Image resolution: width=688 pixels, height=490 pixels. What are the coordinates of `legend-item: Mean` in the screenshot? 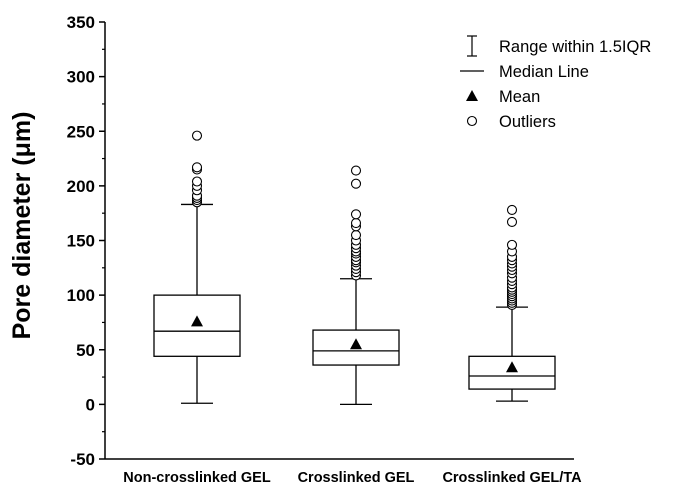 It's located at (503, 97).